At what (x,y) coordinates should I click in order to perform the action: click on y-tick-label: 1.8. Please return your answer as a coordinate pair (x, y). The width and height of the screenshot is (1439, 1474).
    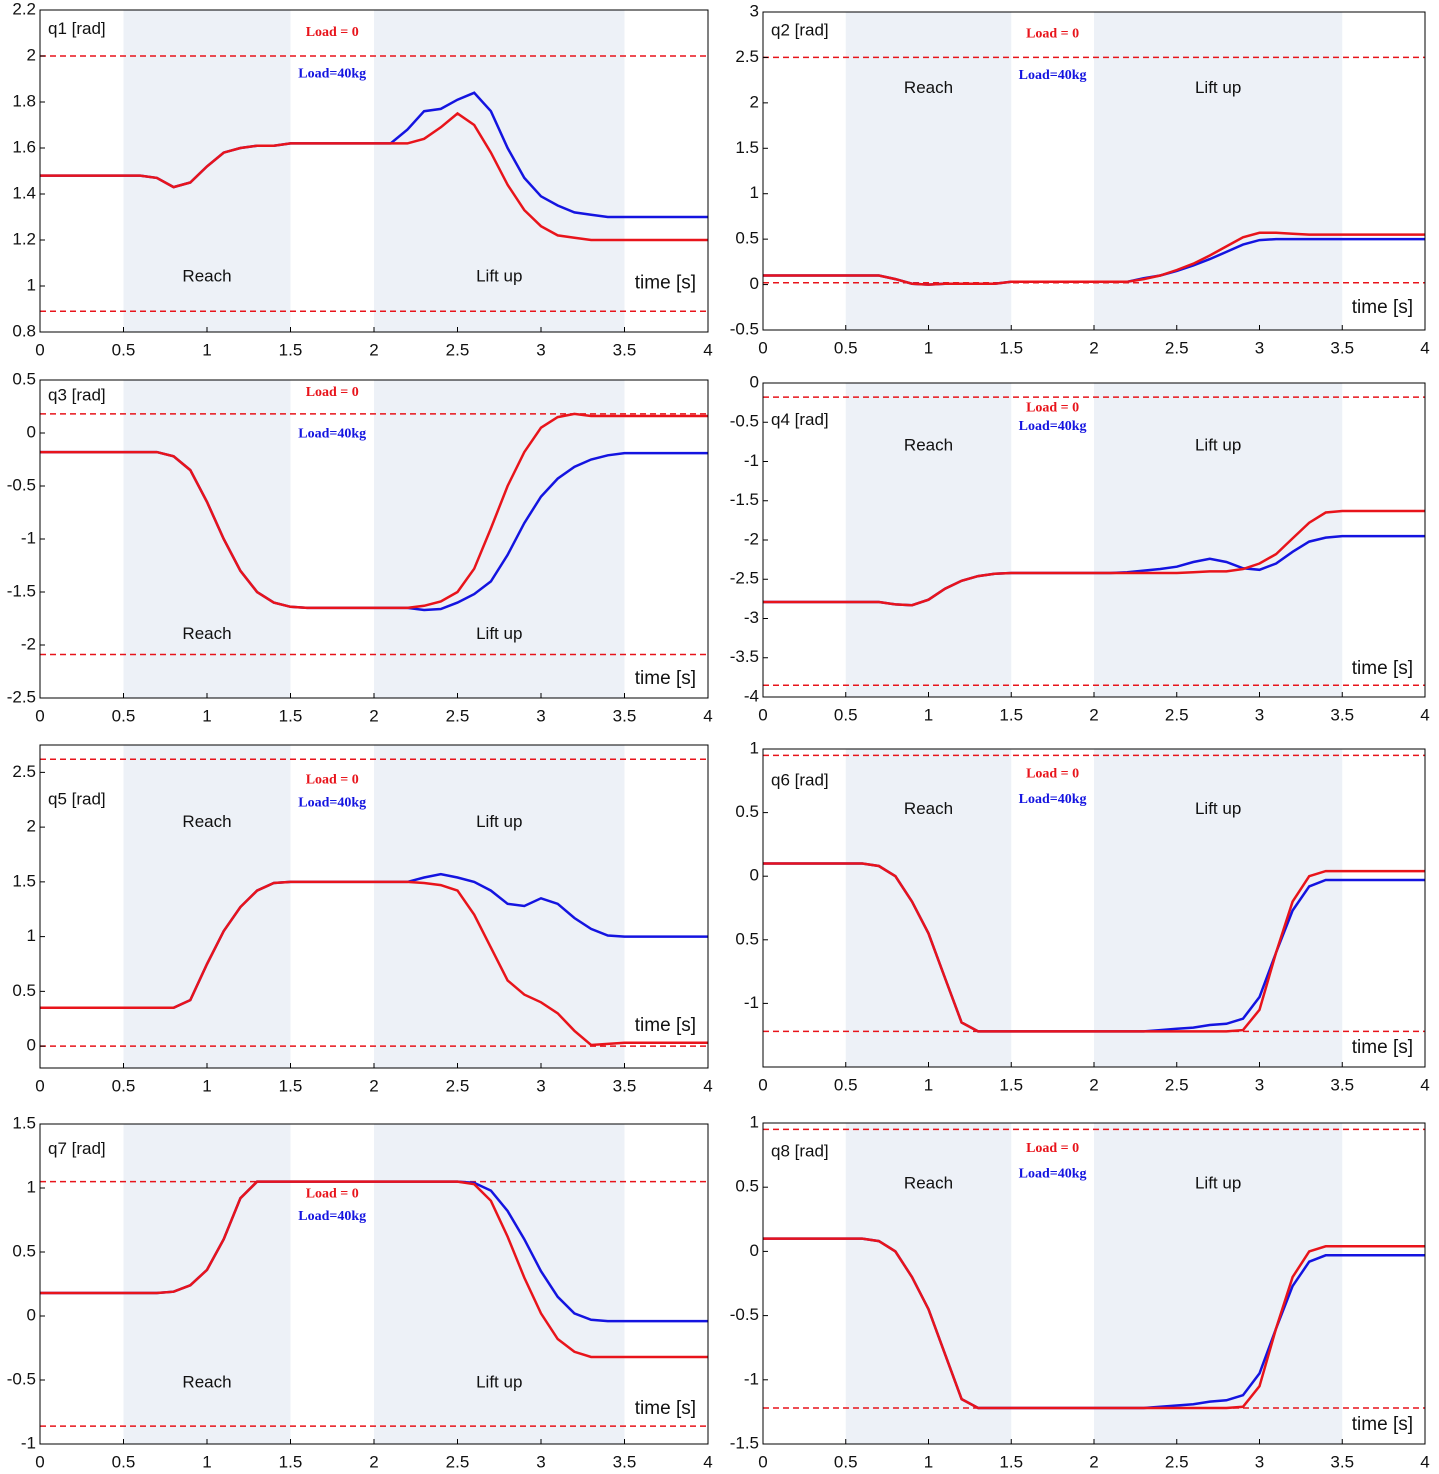
    Looking at the image, I should click on (24, 100).